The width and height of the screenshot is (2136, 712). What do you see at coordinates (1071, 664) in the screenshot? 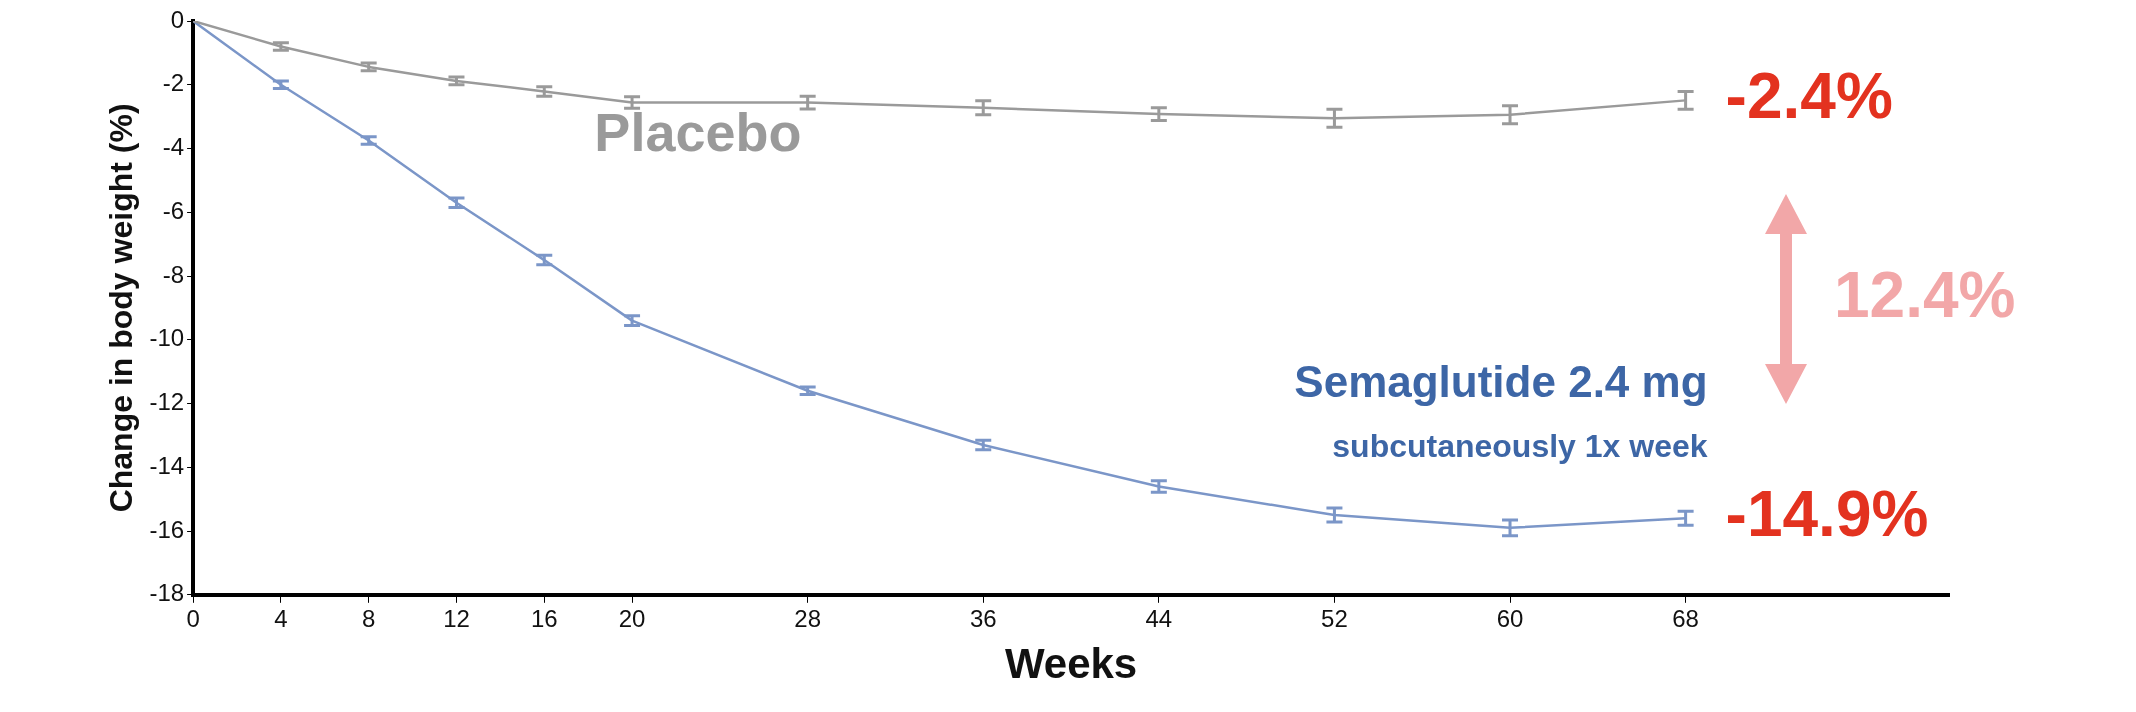
I see `x-axis-title: Weeks` at bounding box center [1071, 664].